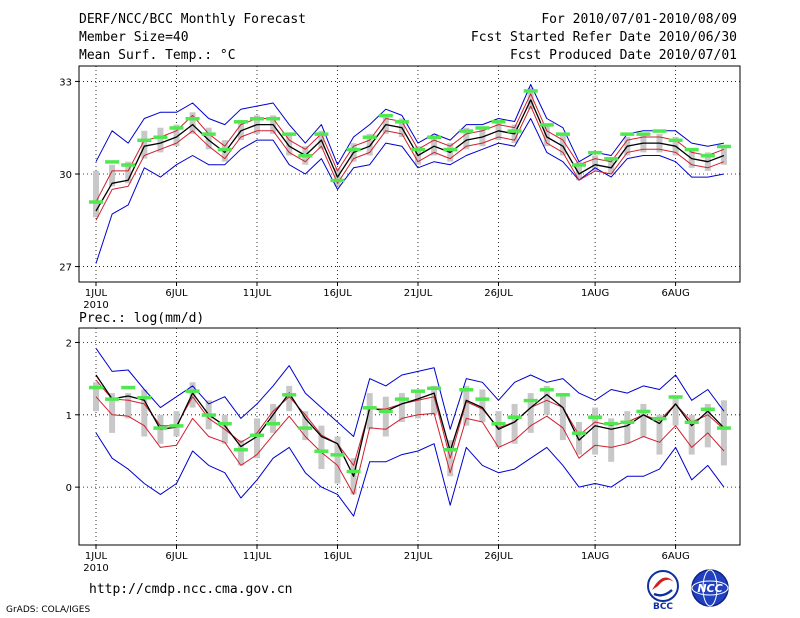 This screenshot has height=618, width=800. Describe the element at coordinates (257, 556) in the screenshot. I see `prec-tick-label-x: 11JUL` at that location.